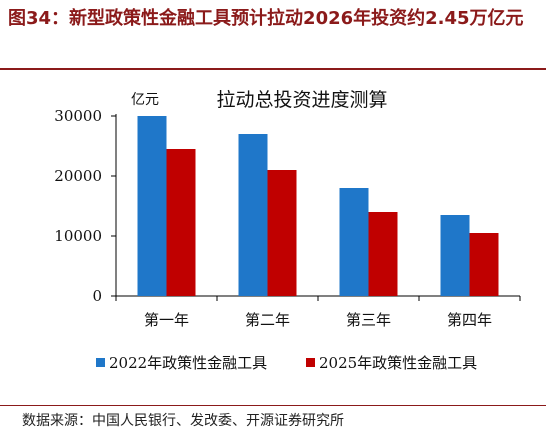  What do you see at coordinates (78, 176) in the screenshot?
I see `y-tick-label: 20000` at bounding box center [78, 176].